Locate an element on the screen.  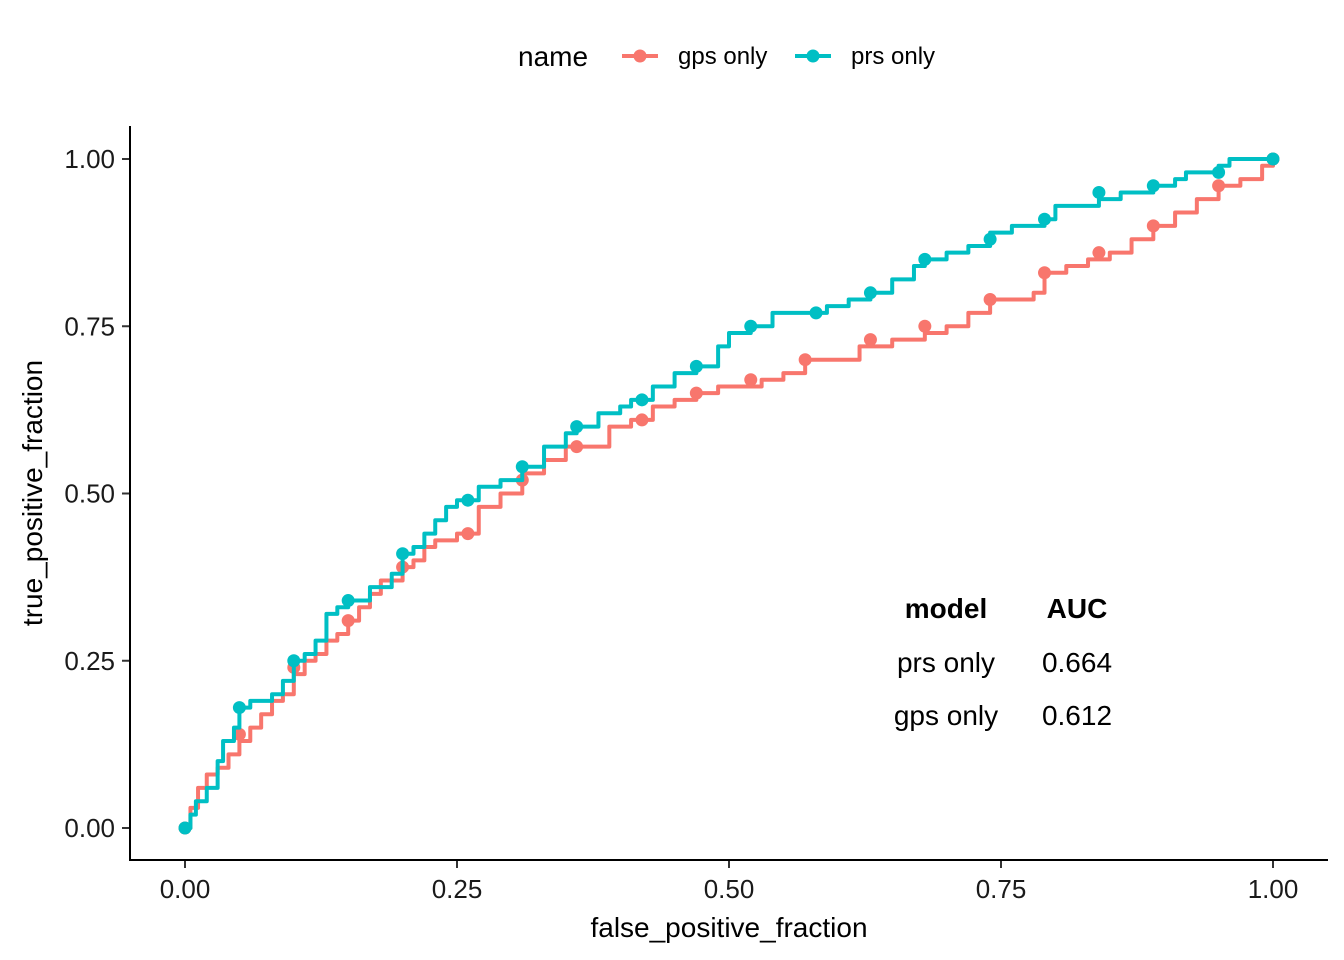
auc-table-row-1-auc: 0.664 is located at coordinates (1077, 662).